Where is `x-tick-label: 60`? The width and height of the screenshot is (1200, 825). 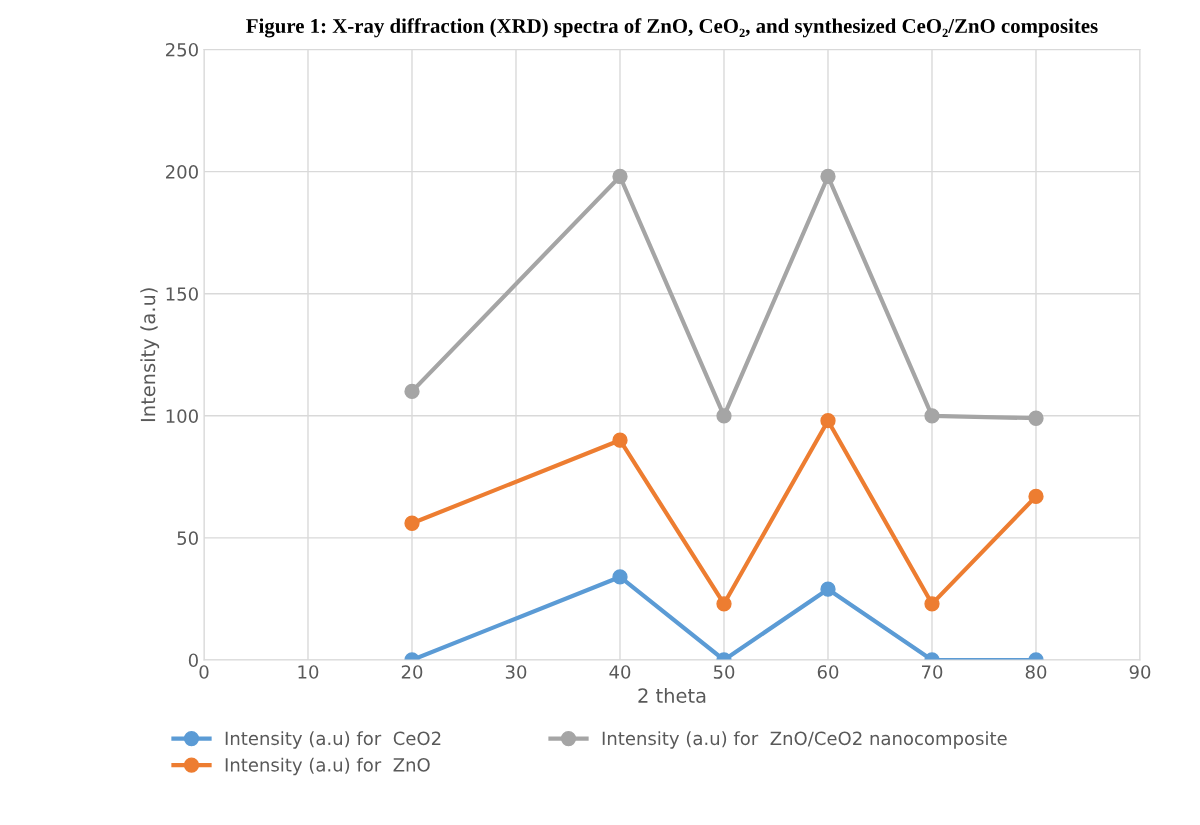 x-tick-label: 60 is located at coordinates (828, 672).